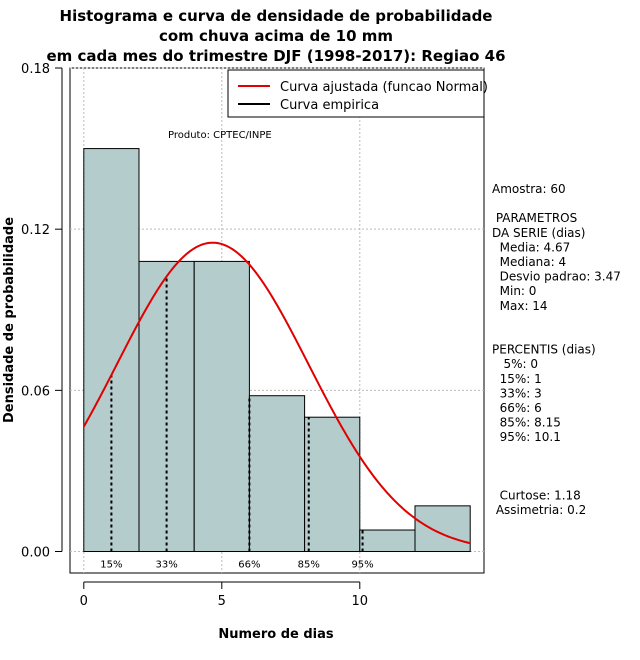  I want to click on stat-line-21: Curtose: 1.18, so click(536, 496).